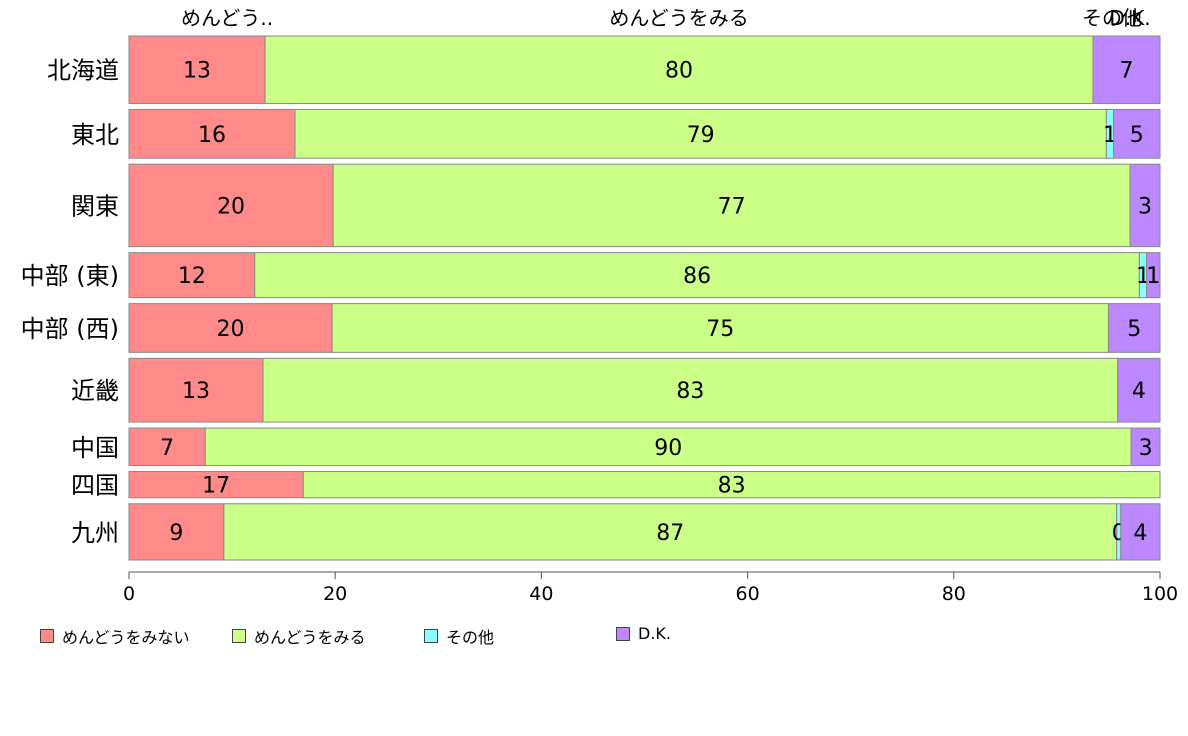 This screenshot has width=1188, height=736. I want to click on category-label: 四国, so click(95, 486).